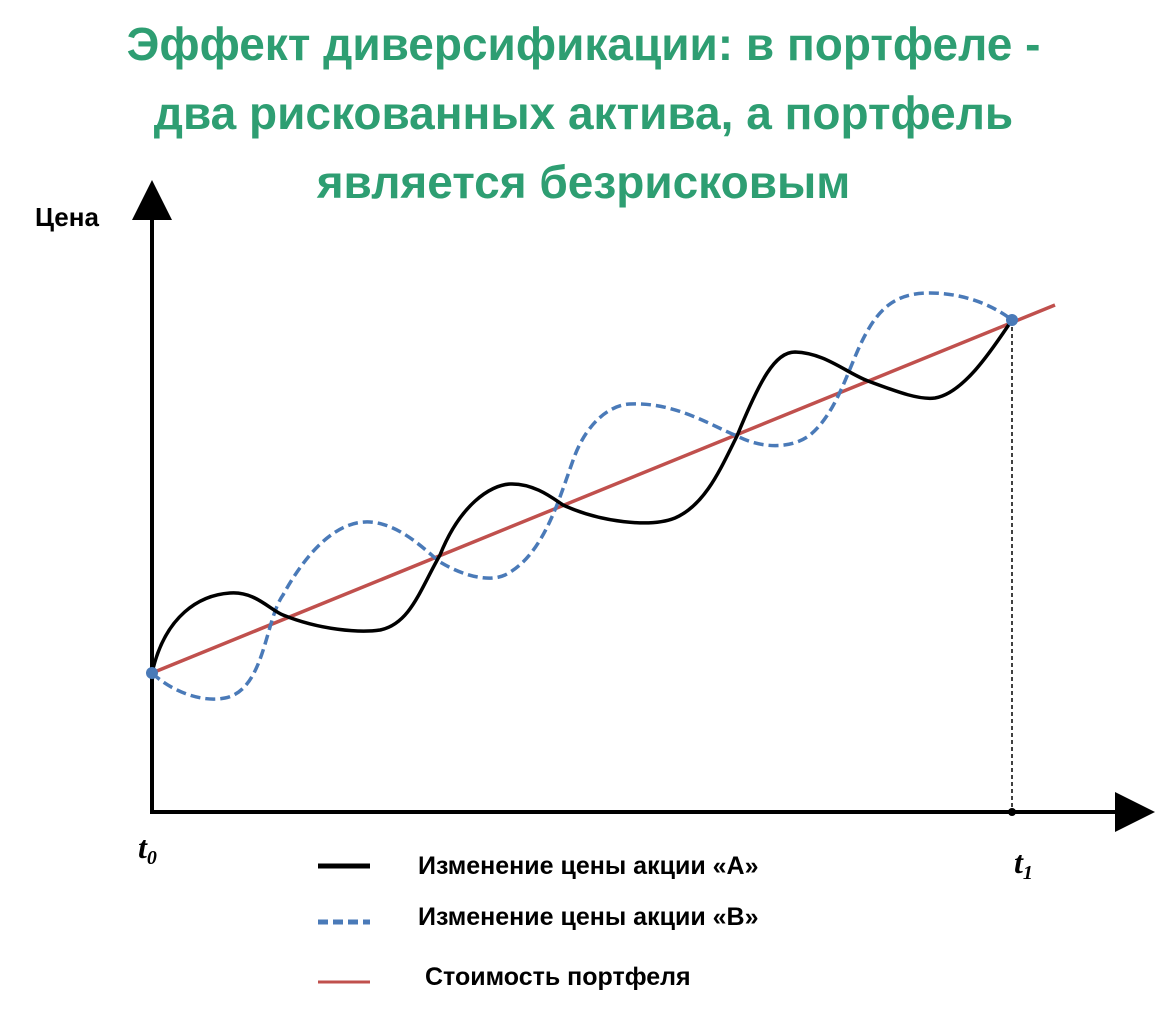 The width and height of the screenshot is (1167, 1009). I want to click on x-tick-t0: t0, so click(147, 849).